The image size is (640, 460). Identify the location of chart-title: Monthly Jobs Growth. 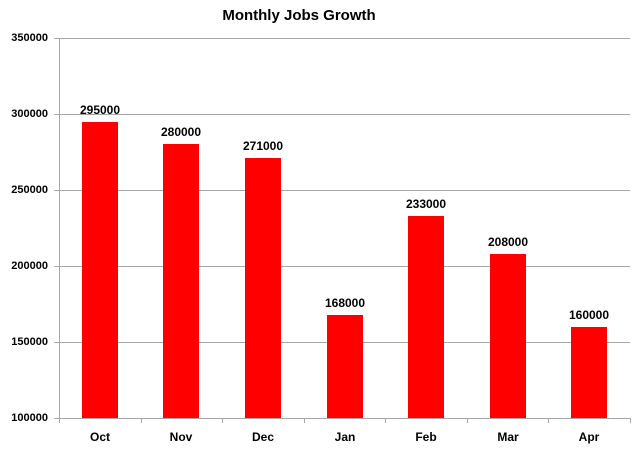
(299, 15).